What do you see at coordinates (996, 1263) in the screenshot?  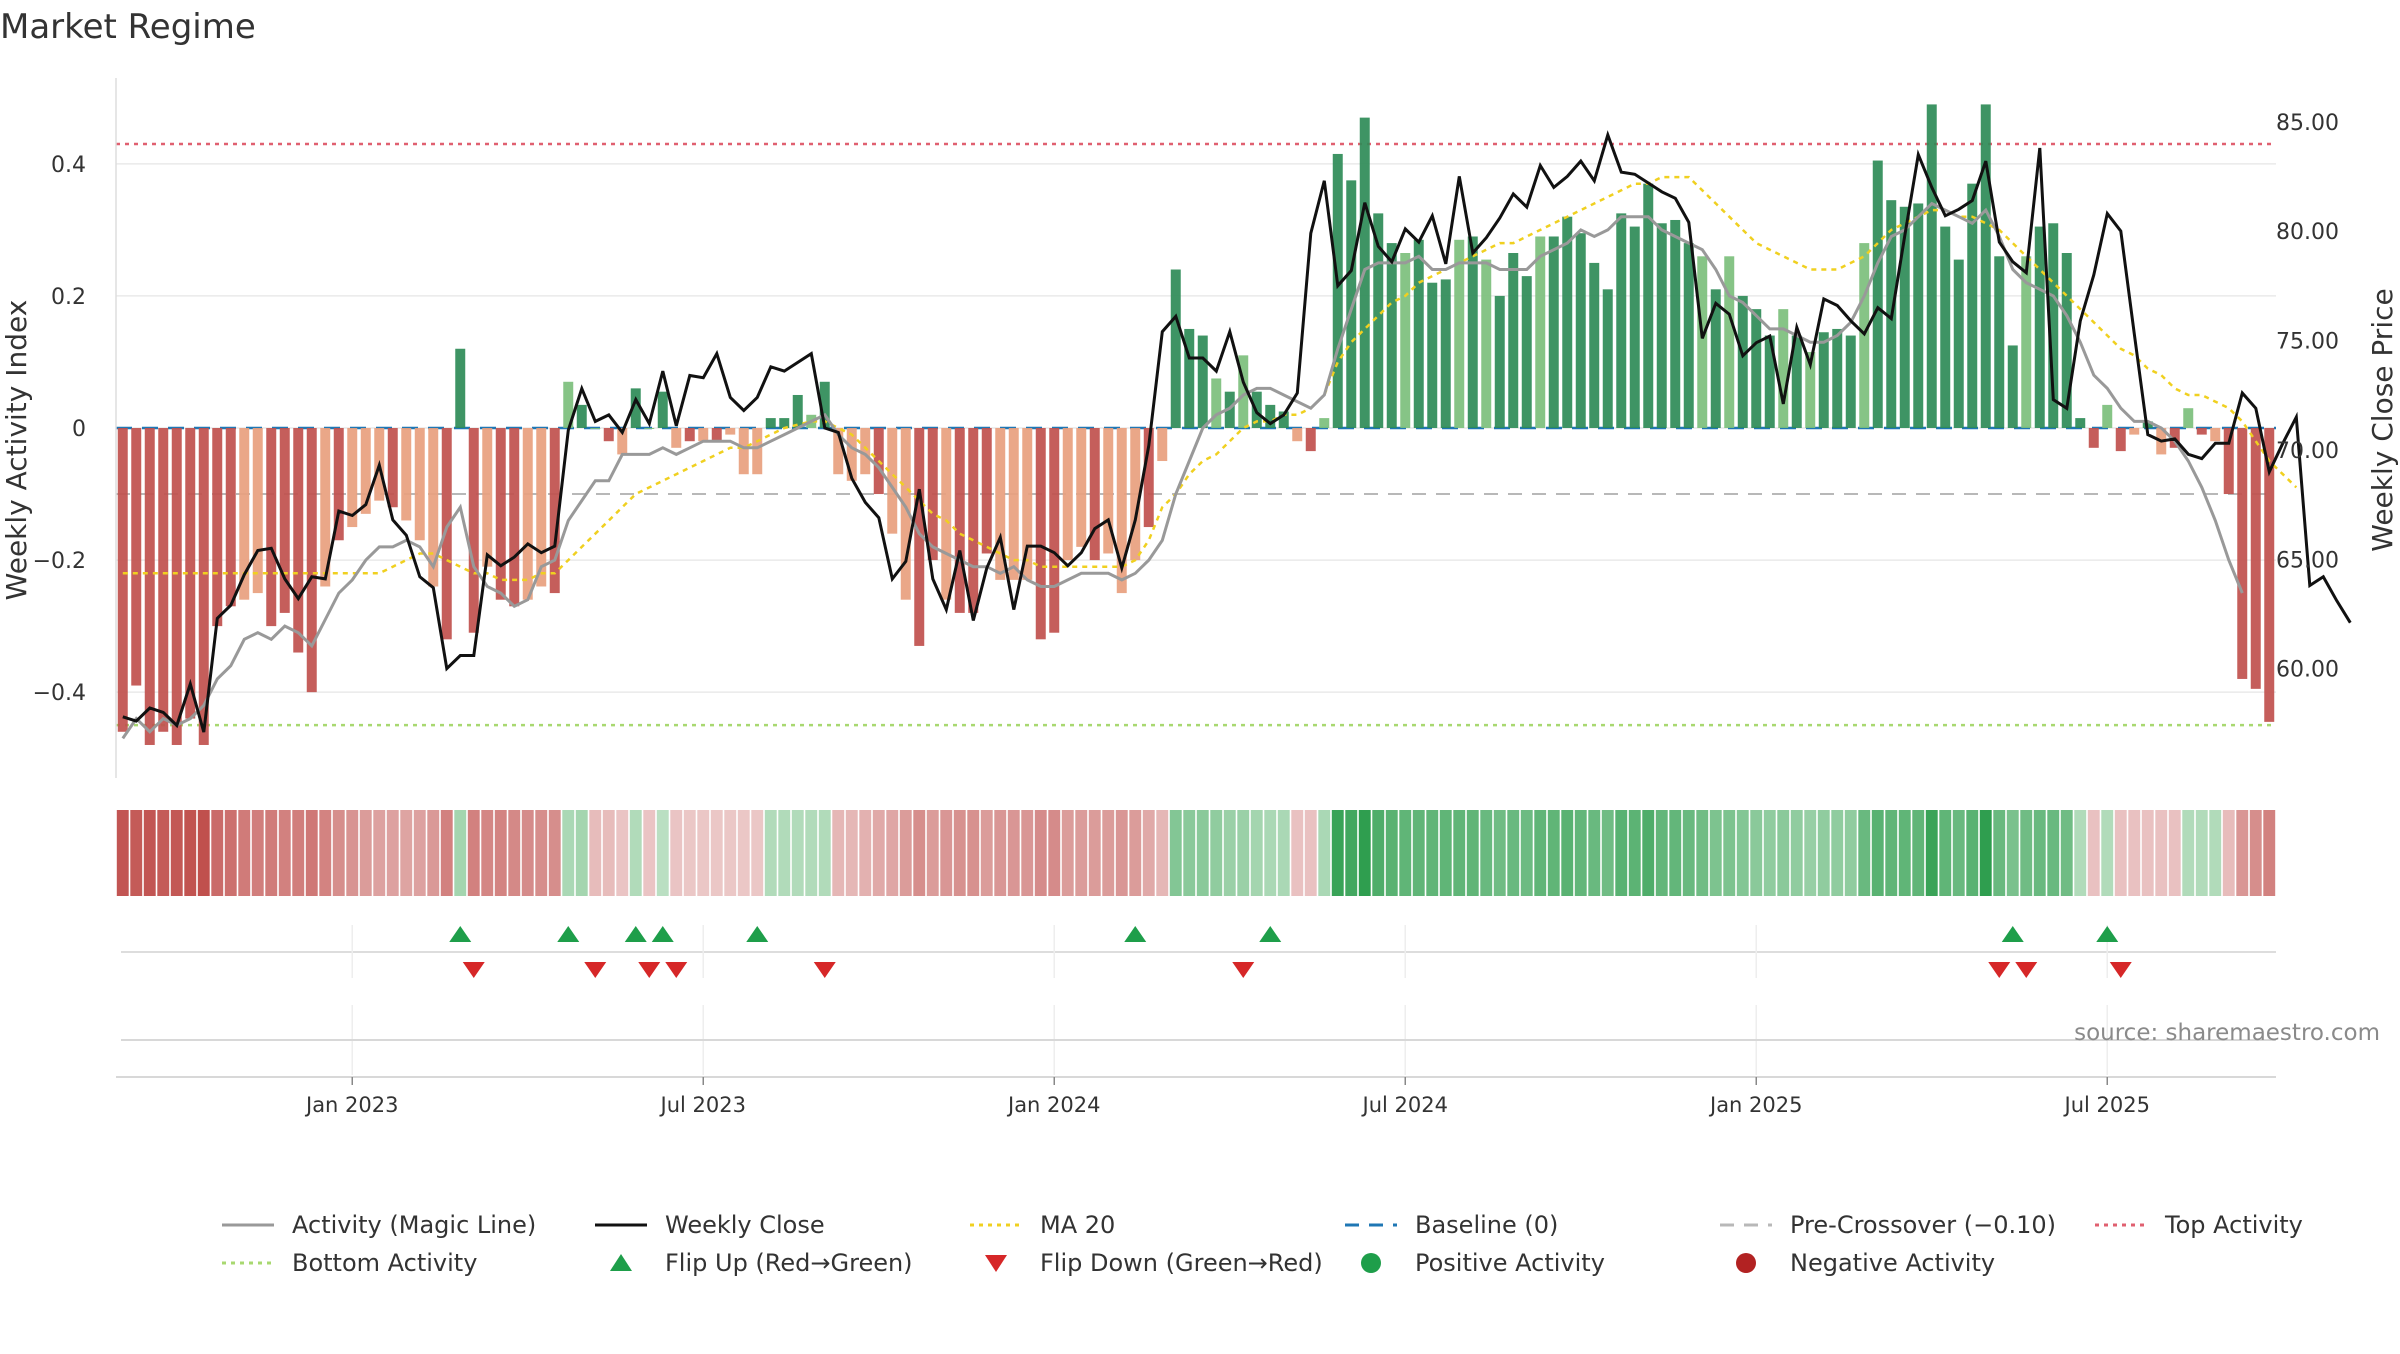 I see `legend-triangle-down-icon` at bounding box center [996, 1263].